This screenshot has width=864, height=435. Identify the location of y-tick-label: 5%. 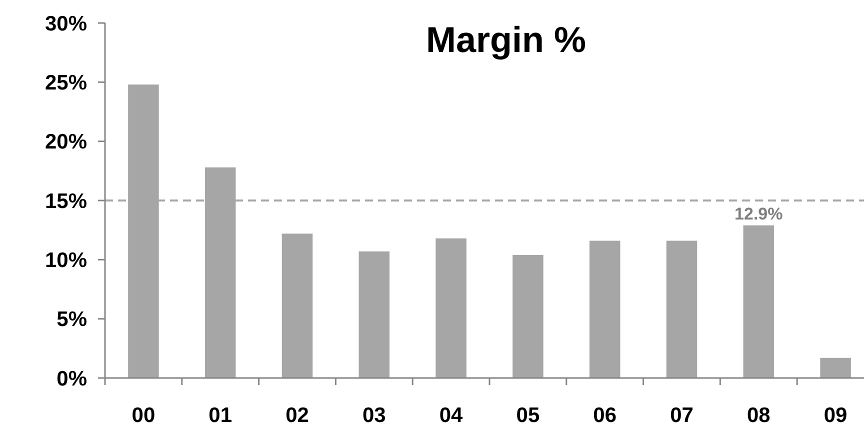
(72, 320).